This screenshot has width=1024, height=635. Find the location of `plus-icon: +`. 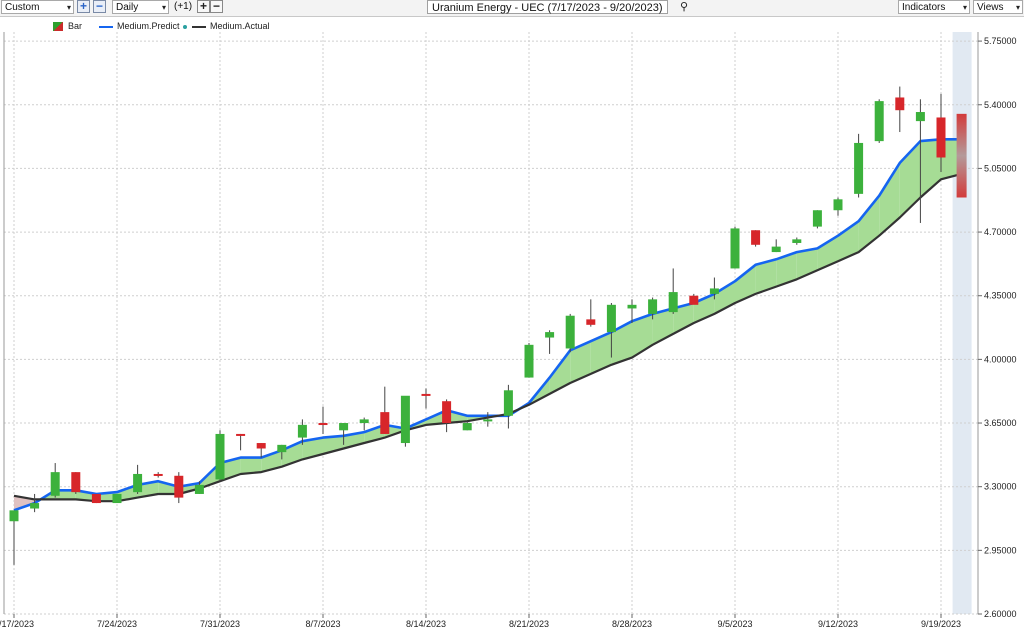

plus-icon: + is located at coordinates (83, 6).